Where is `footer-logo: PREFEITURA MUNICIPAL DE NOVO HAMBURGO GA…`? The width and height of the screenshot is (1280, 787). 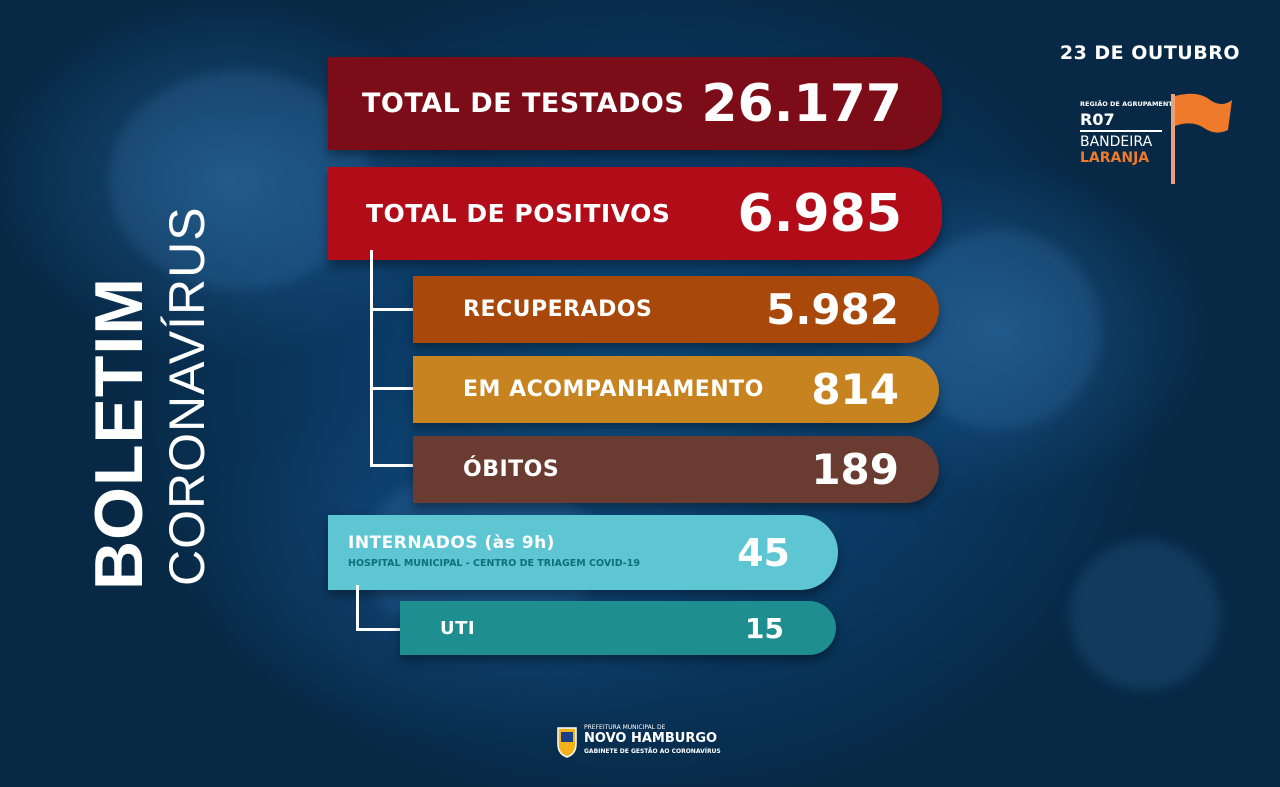
footer-logo: PREFEITURA MUNICIPAL DE NOVO HAMBURGO GA… is located at coordinates (646, 742).